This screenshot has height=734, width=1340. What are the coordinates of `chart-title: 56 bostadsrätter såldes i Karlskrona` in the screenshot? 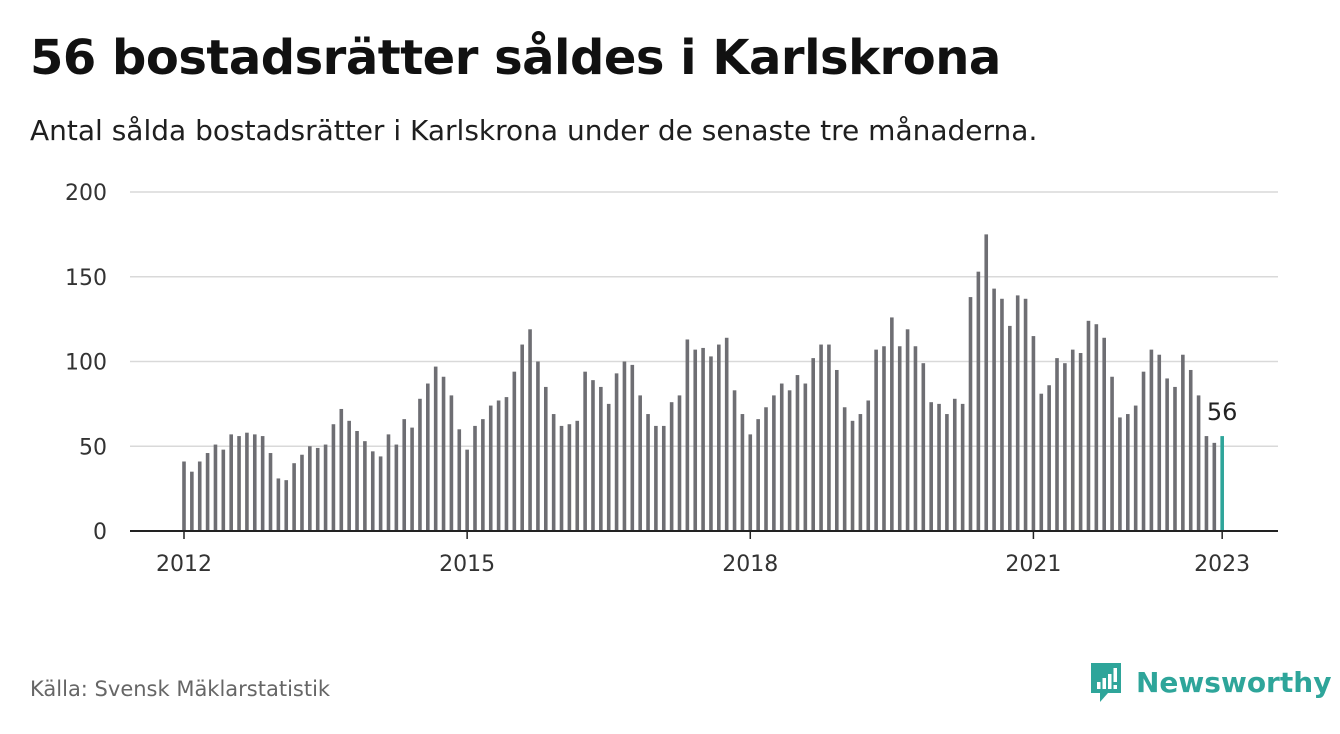 It's located at (515, 58).